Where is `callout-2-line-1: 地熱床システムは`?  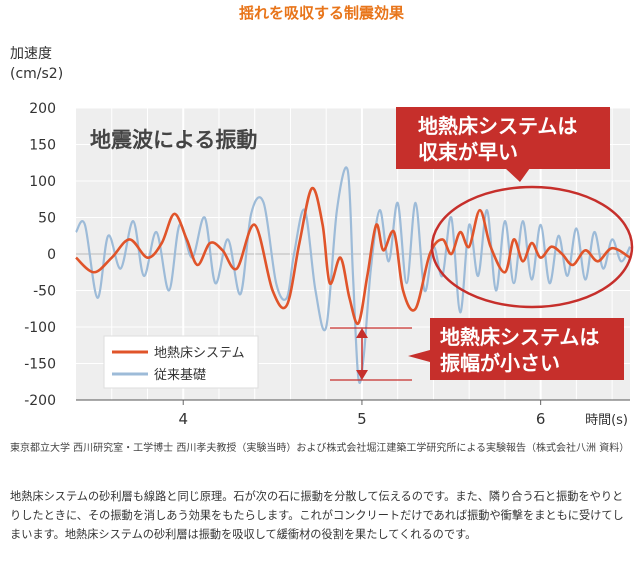
callout-2-line-1: 地熱床システムは is located at coordinates (519, 337).